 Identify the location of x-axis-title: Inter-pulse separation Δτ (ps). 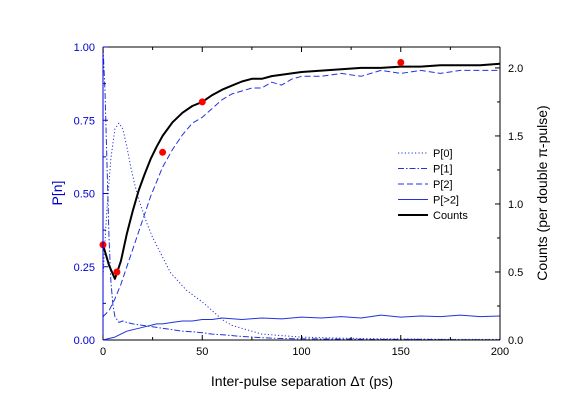
(302, 381).